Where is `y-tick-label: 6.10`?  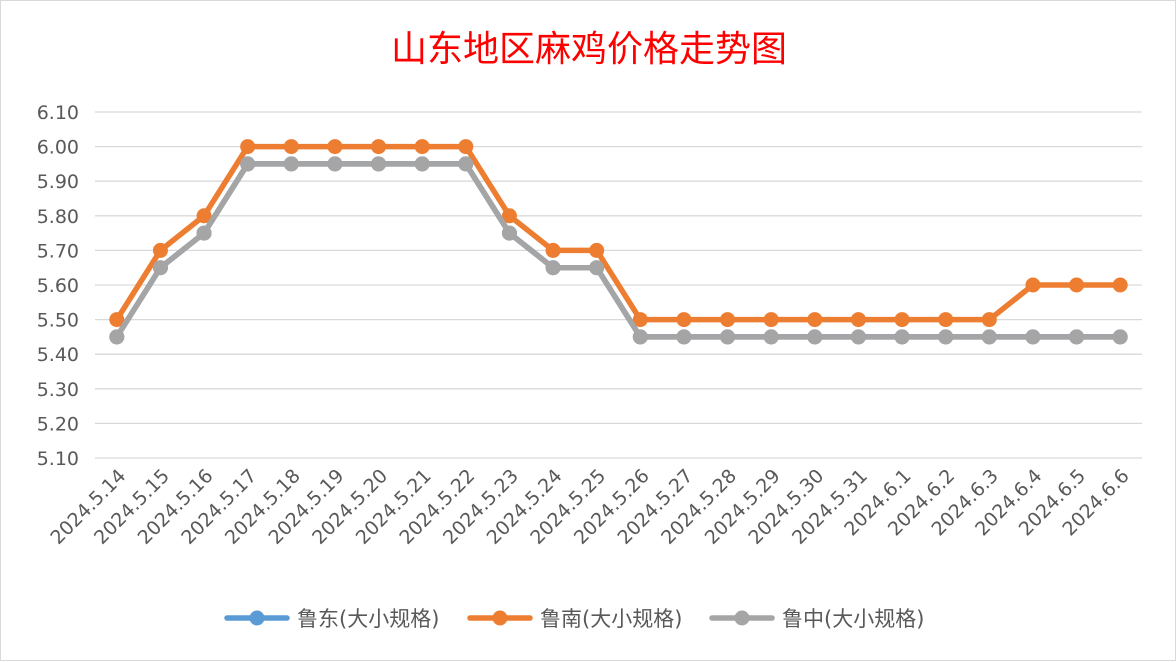 y-tick-label: 6.10 is located at coordinates (58, 113).